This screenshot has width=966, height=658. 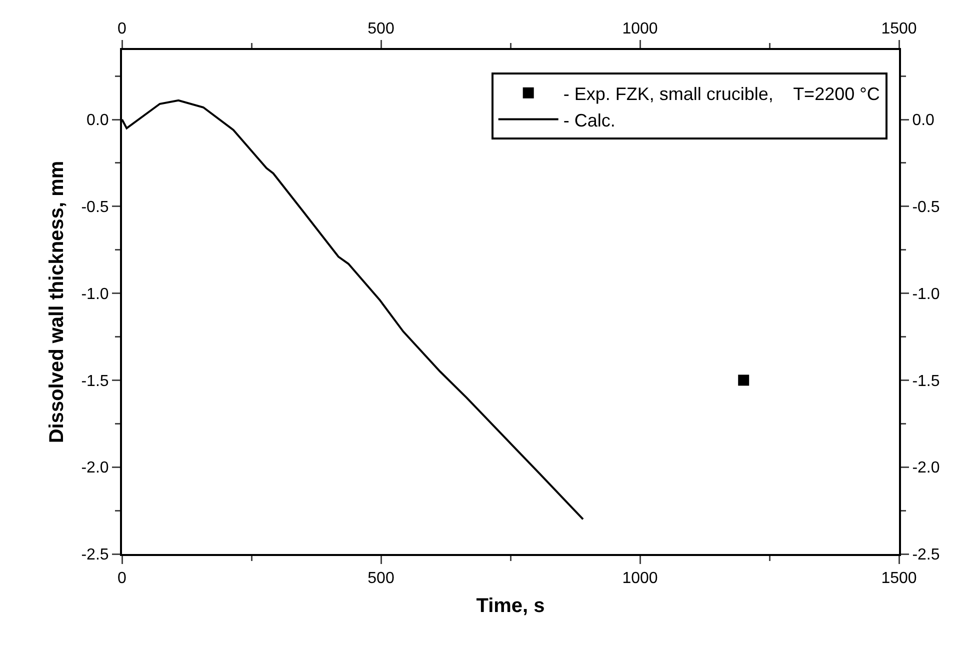 I want to click on x-tick-label: 1000, so click(x=640, y=29).